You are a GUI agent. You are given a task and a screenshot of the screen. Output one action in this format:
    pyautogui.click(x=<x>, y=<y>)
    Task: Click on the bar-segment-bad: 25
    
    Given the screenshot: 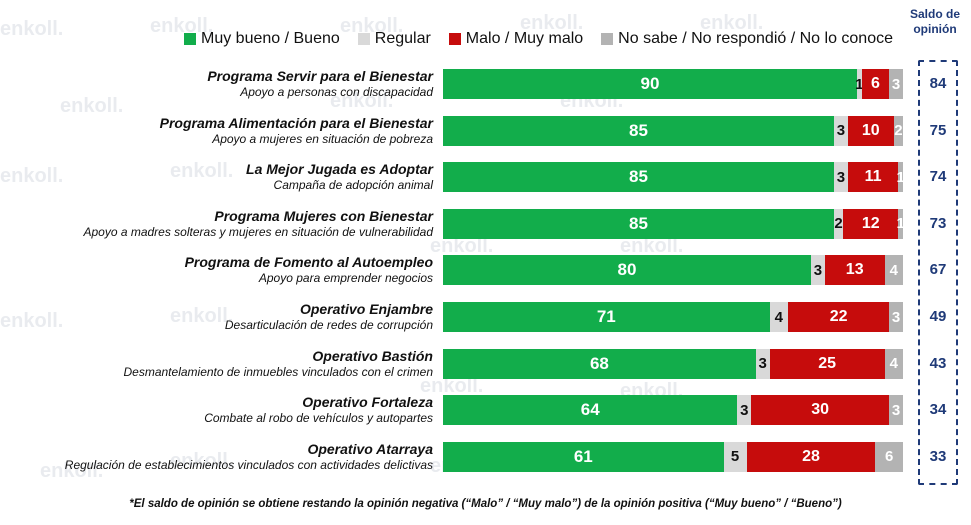 What is the action you would take?
    pyautogui.click(x=827, y=363)
    